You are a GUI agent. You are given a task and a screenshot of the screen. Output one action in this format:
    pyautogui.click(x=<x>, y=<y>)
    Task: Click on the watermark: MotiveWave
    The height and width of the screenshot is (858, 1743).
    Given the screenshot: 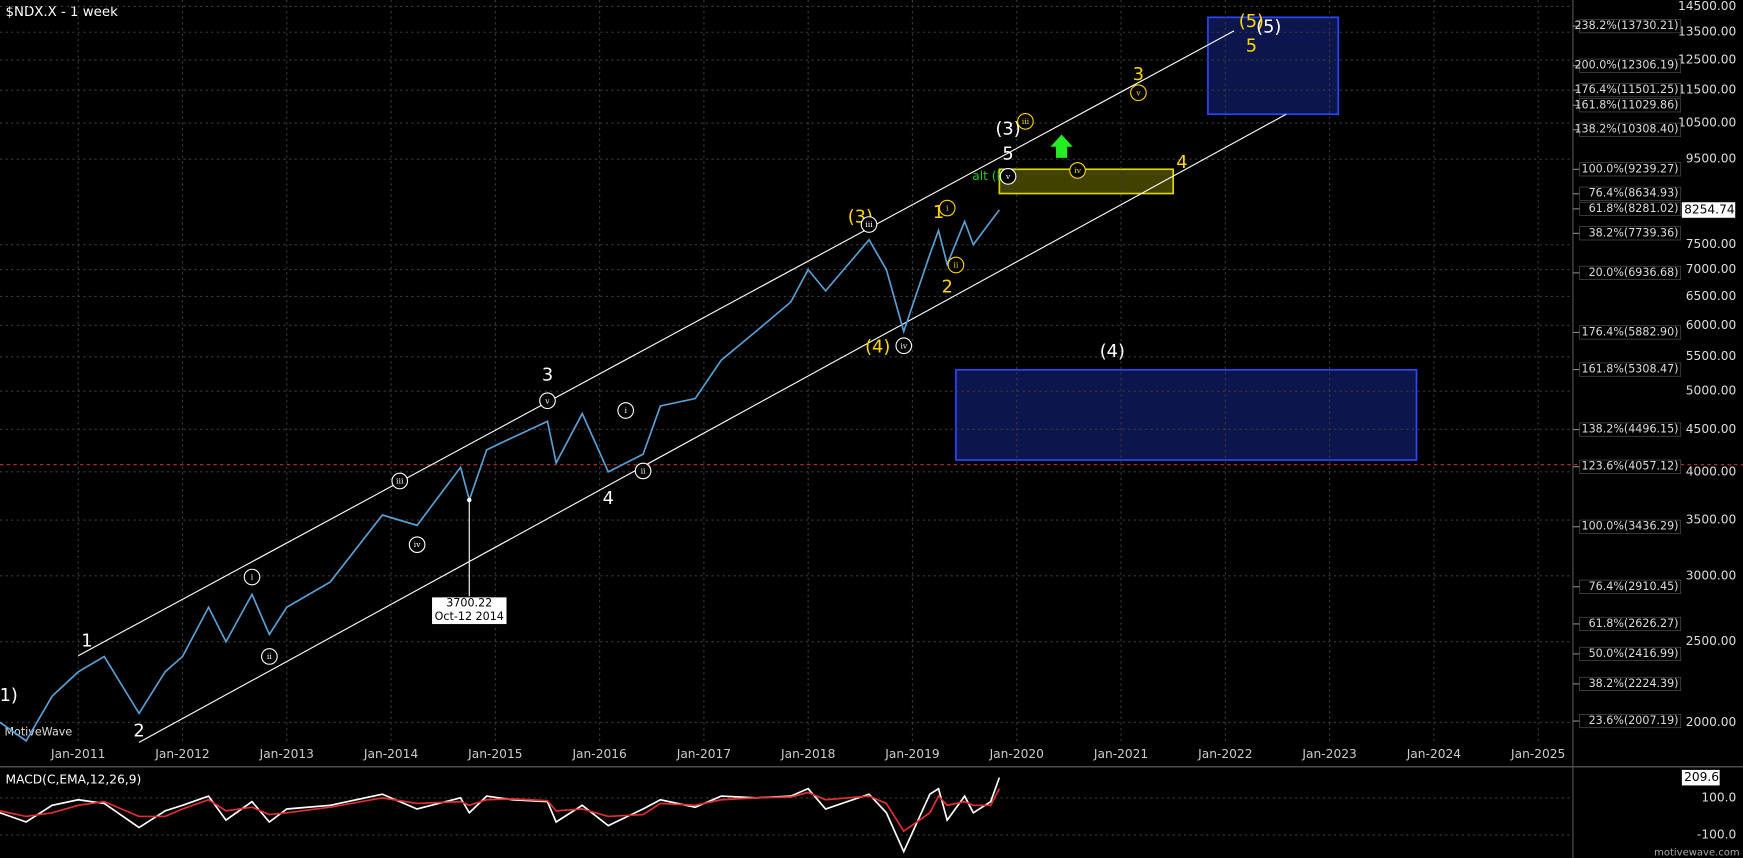 What is the action you would take?
    pyautogui.click(x=38, y=731)
    